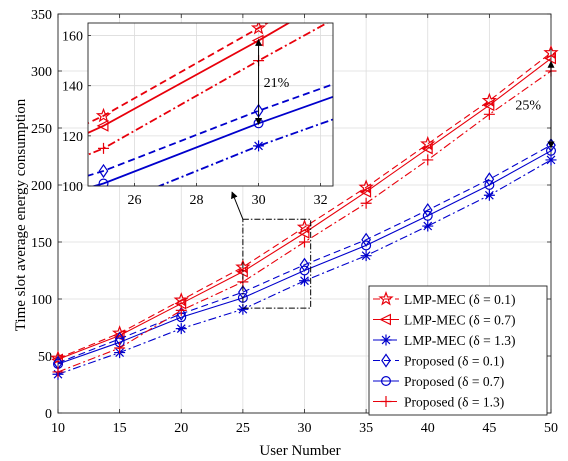 Image resolution: width=568 pixels, height=461 pixels. I want to click on legend-label: Proposed (δ = 1.3), so click(454, 402).